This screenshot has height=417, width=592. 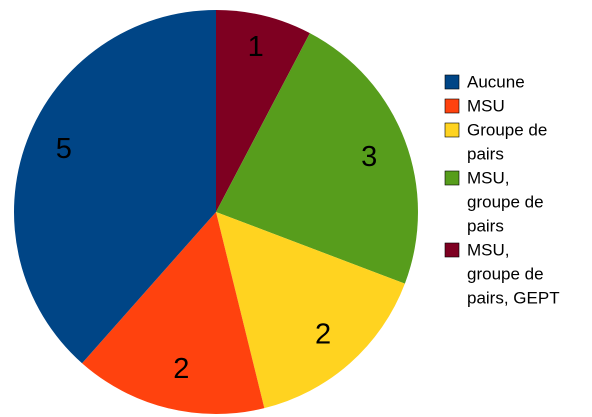 What do you see at coordinates (488, 178) in the screenshot?
I see `legend-label-msu-groupe-de-pairs-line-1: MSU,` at bounding box center [488, 178].